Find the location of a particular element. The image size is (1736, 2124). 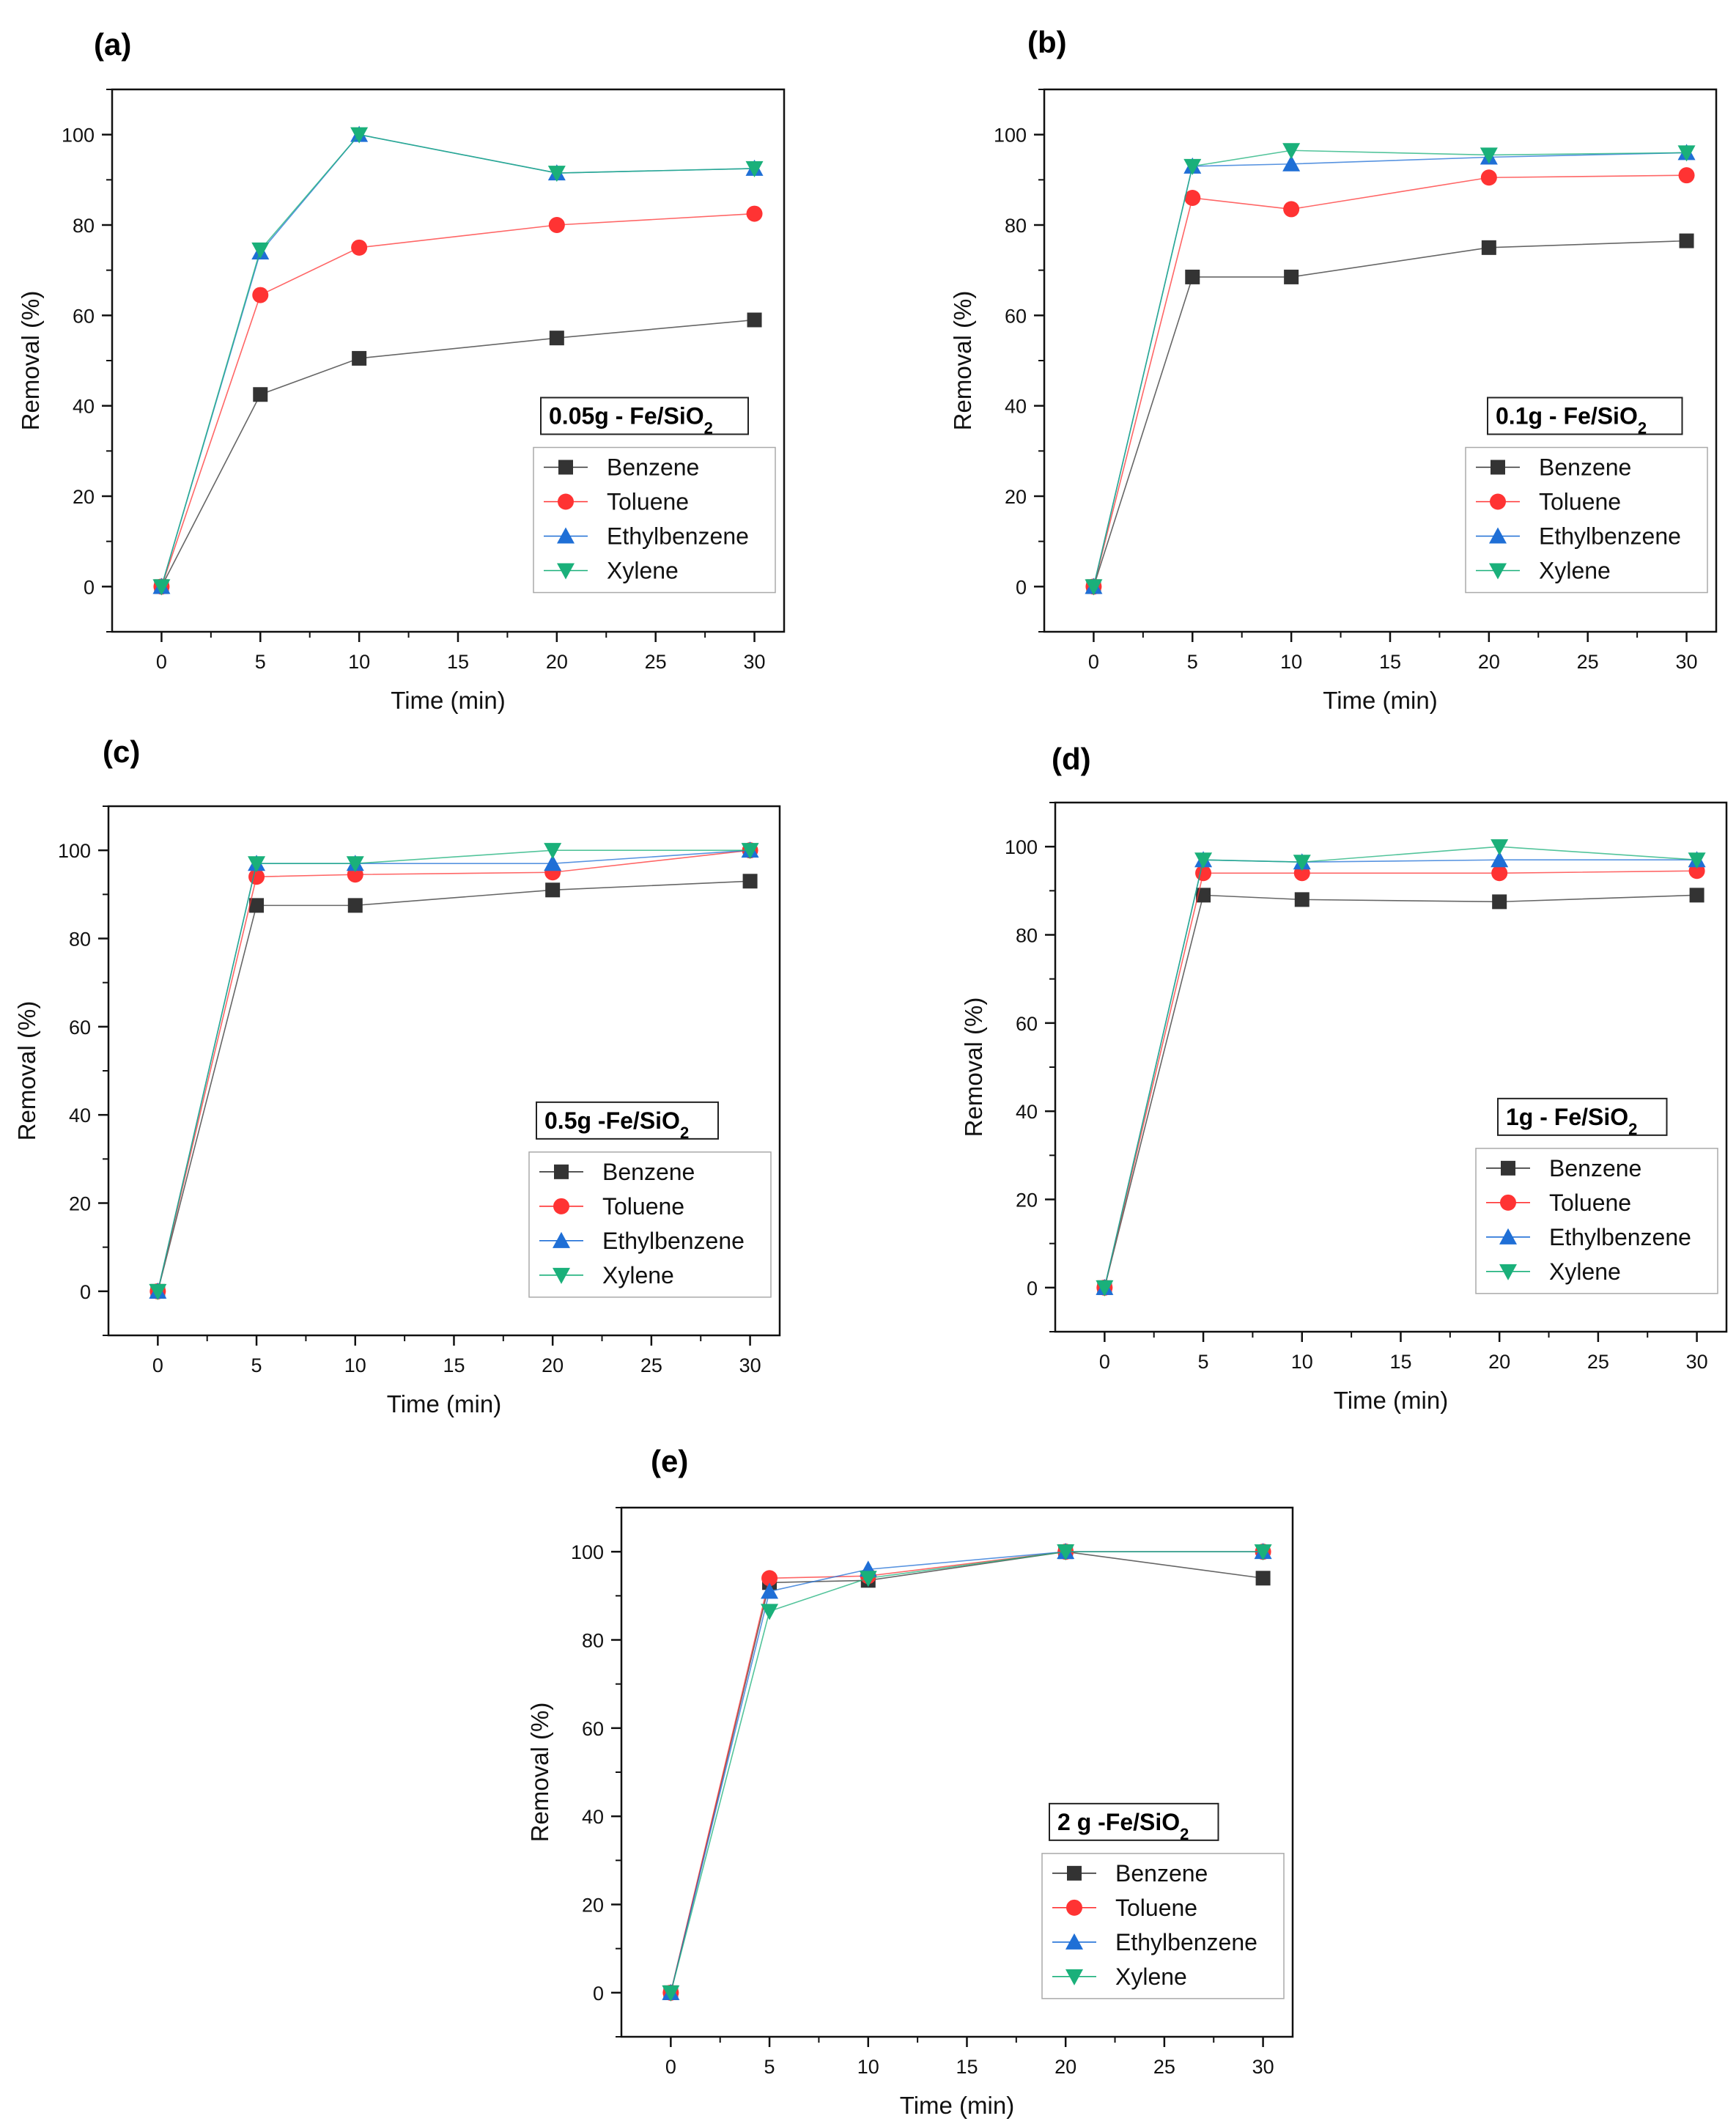

chart-title: 0.5g -Fe/SiO2 is located at coordinates (627, 1121).